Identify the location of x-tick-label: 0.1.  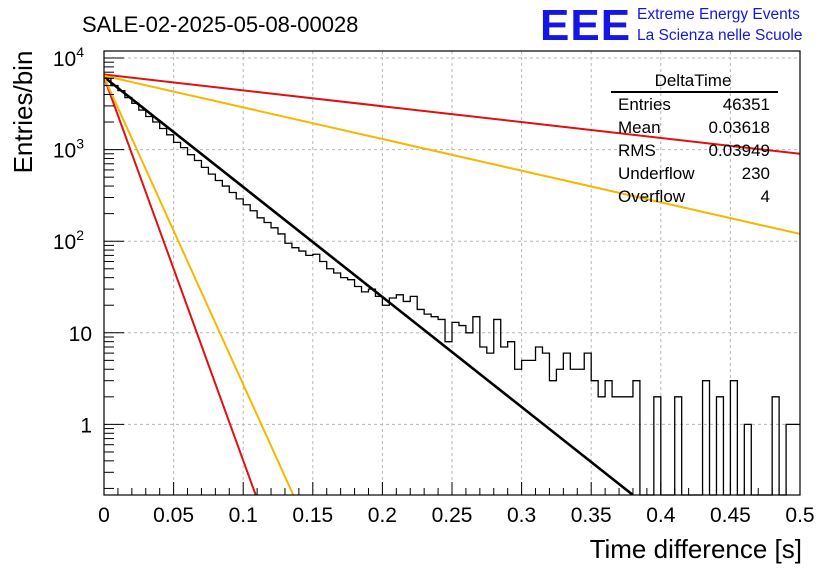
(243, 515).